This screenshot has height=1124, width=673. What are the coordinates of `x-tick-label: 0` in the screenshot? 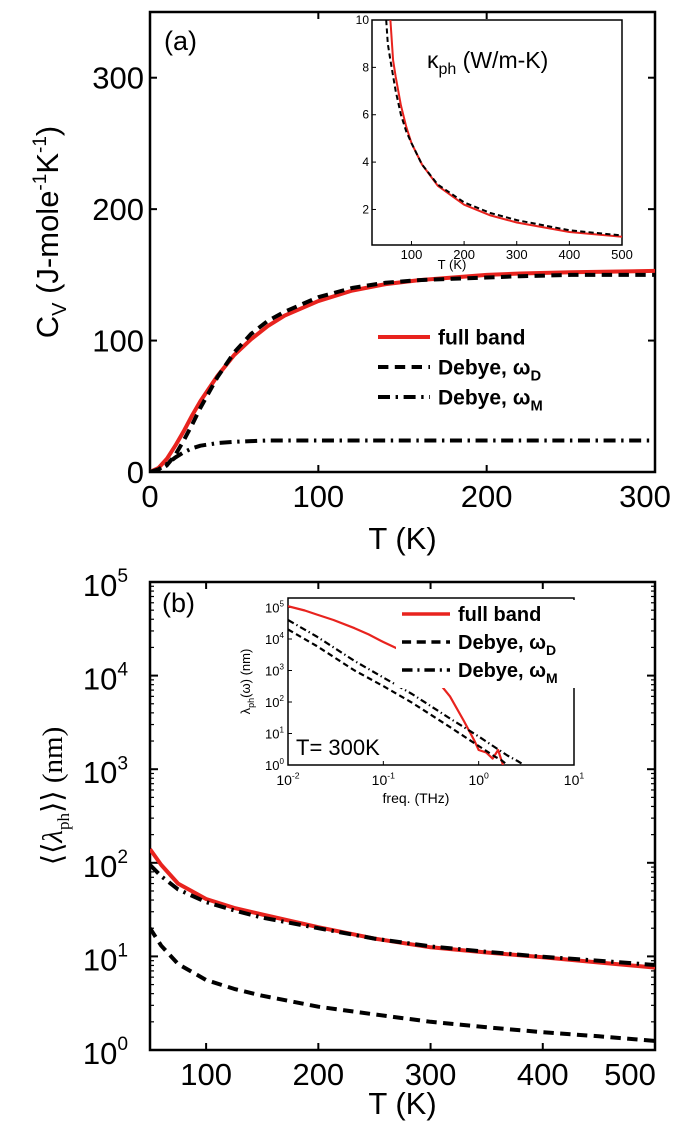 It's located at (149, 496).